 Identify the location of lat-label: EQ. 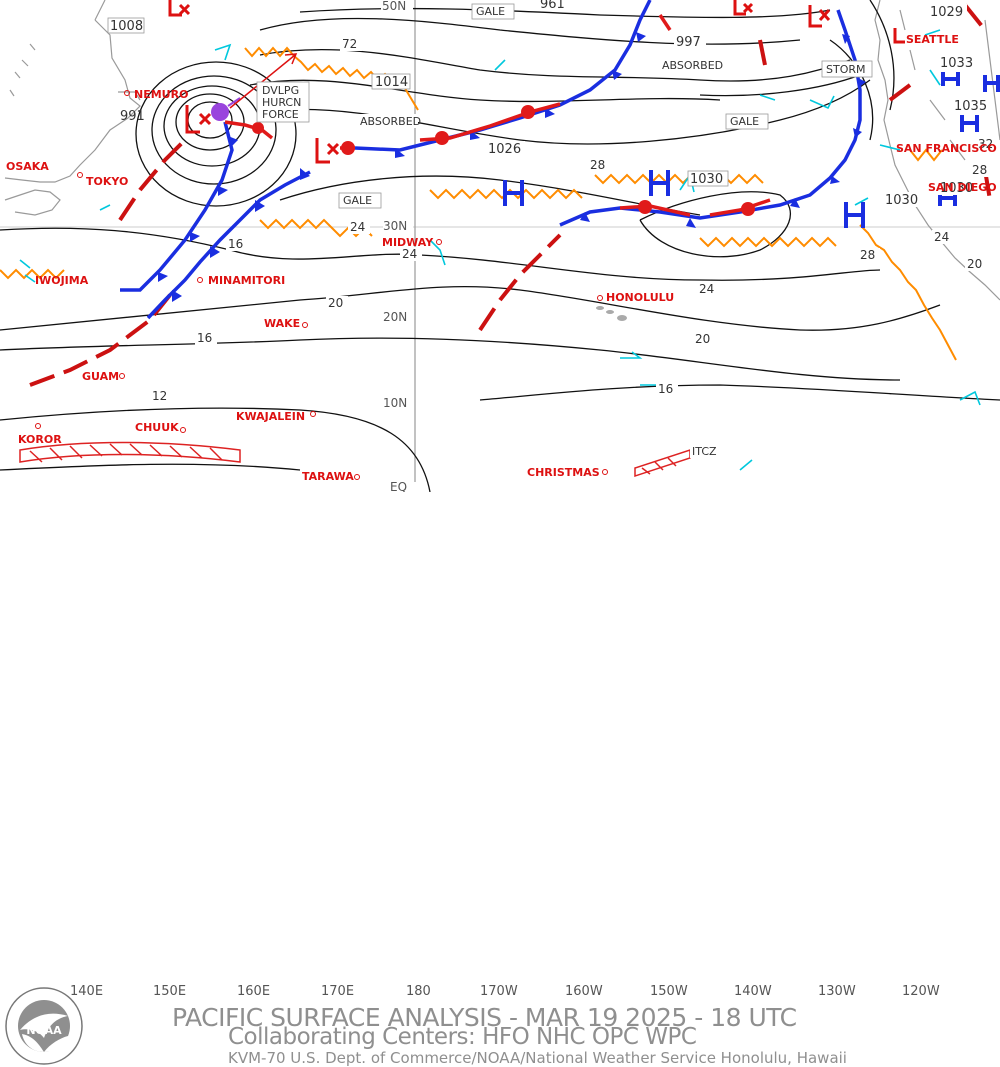
(398, 486).